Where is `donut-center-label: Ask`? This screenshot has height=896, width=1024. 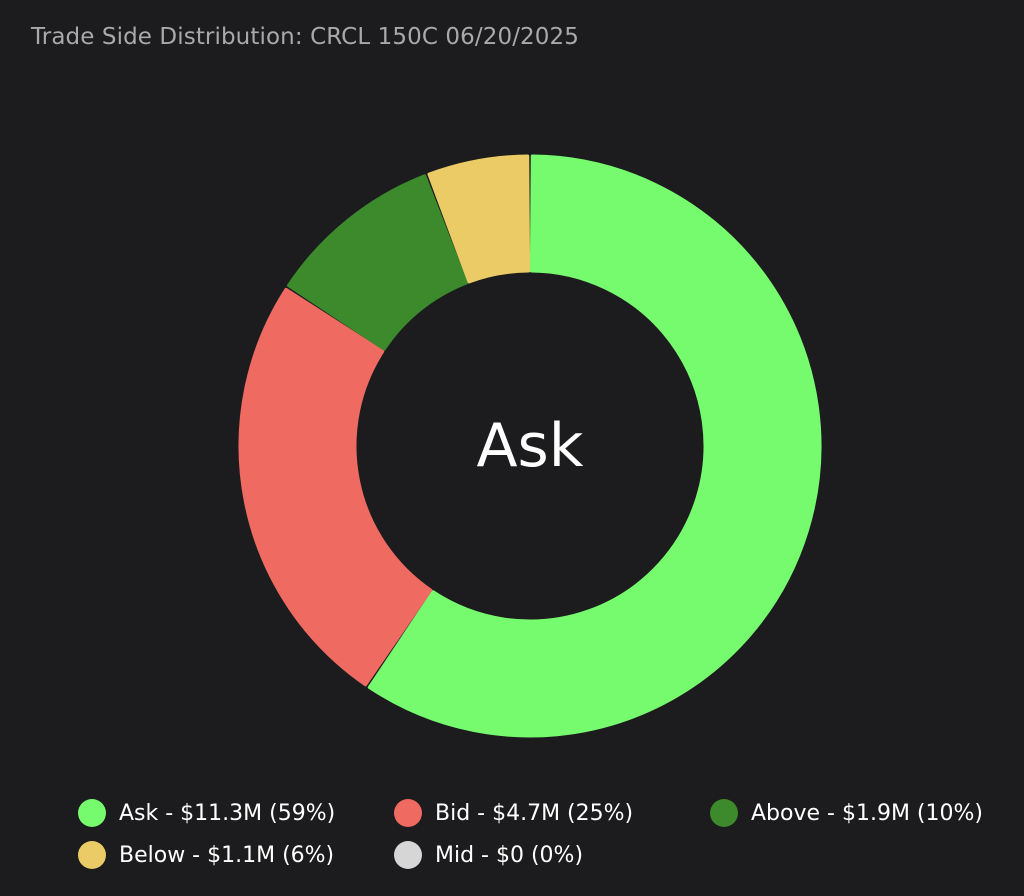
donut-center-label: Ask is located at coordinates (530, 446).